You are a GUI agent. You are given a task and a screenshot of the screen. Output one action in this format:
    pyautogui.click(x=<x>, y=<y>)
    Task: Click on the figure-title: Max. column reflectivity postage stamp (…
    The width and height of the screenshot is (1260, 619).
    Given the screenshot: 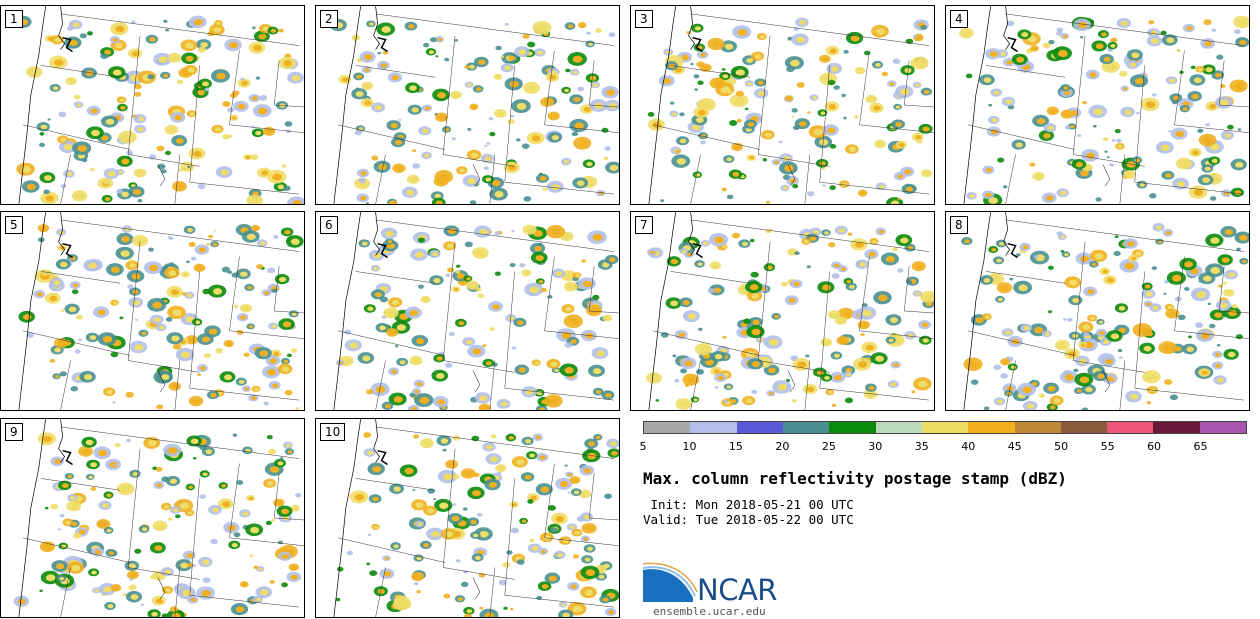 What is the action you would take?
    pyautogui.click(x=855, y=478)
    